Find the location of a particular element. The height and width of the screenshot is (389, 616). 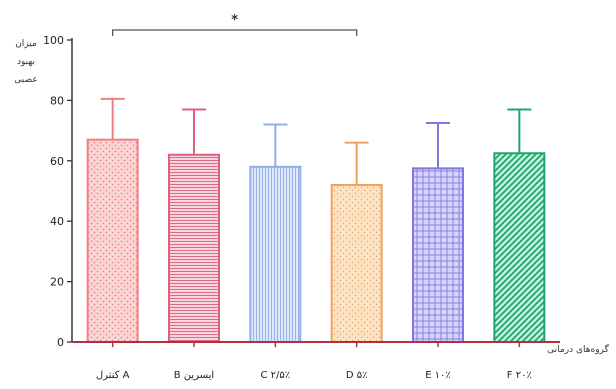

y-tick-label-0: 0 is located at coordinates (60, 342).